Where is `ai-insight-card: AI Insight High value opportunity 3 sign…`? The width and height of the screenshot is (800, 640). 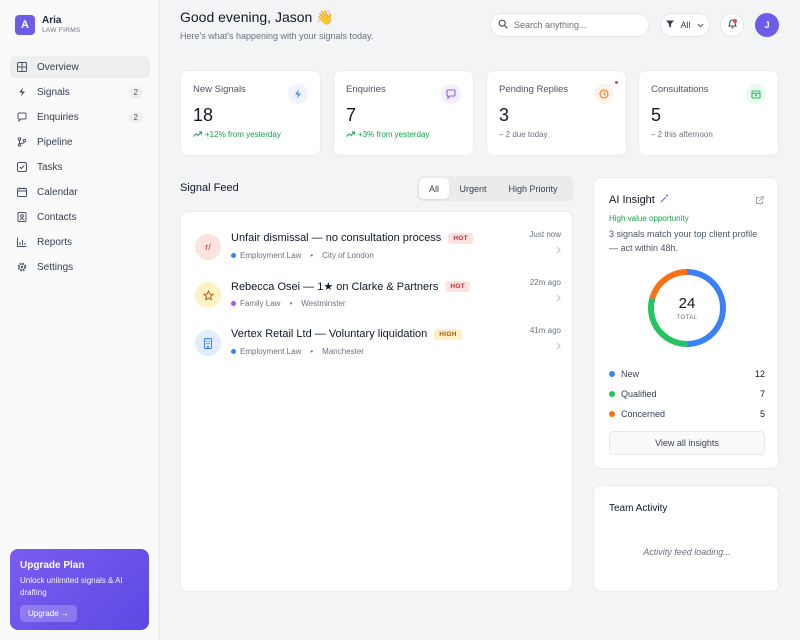
ai-insight-card: AI Insight High value opportunity 3 sign… is located at coordinates (686, 323).